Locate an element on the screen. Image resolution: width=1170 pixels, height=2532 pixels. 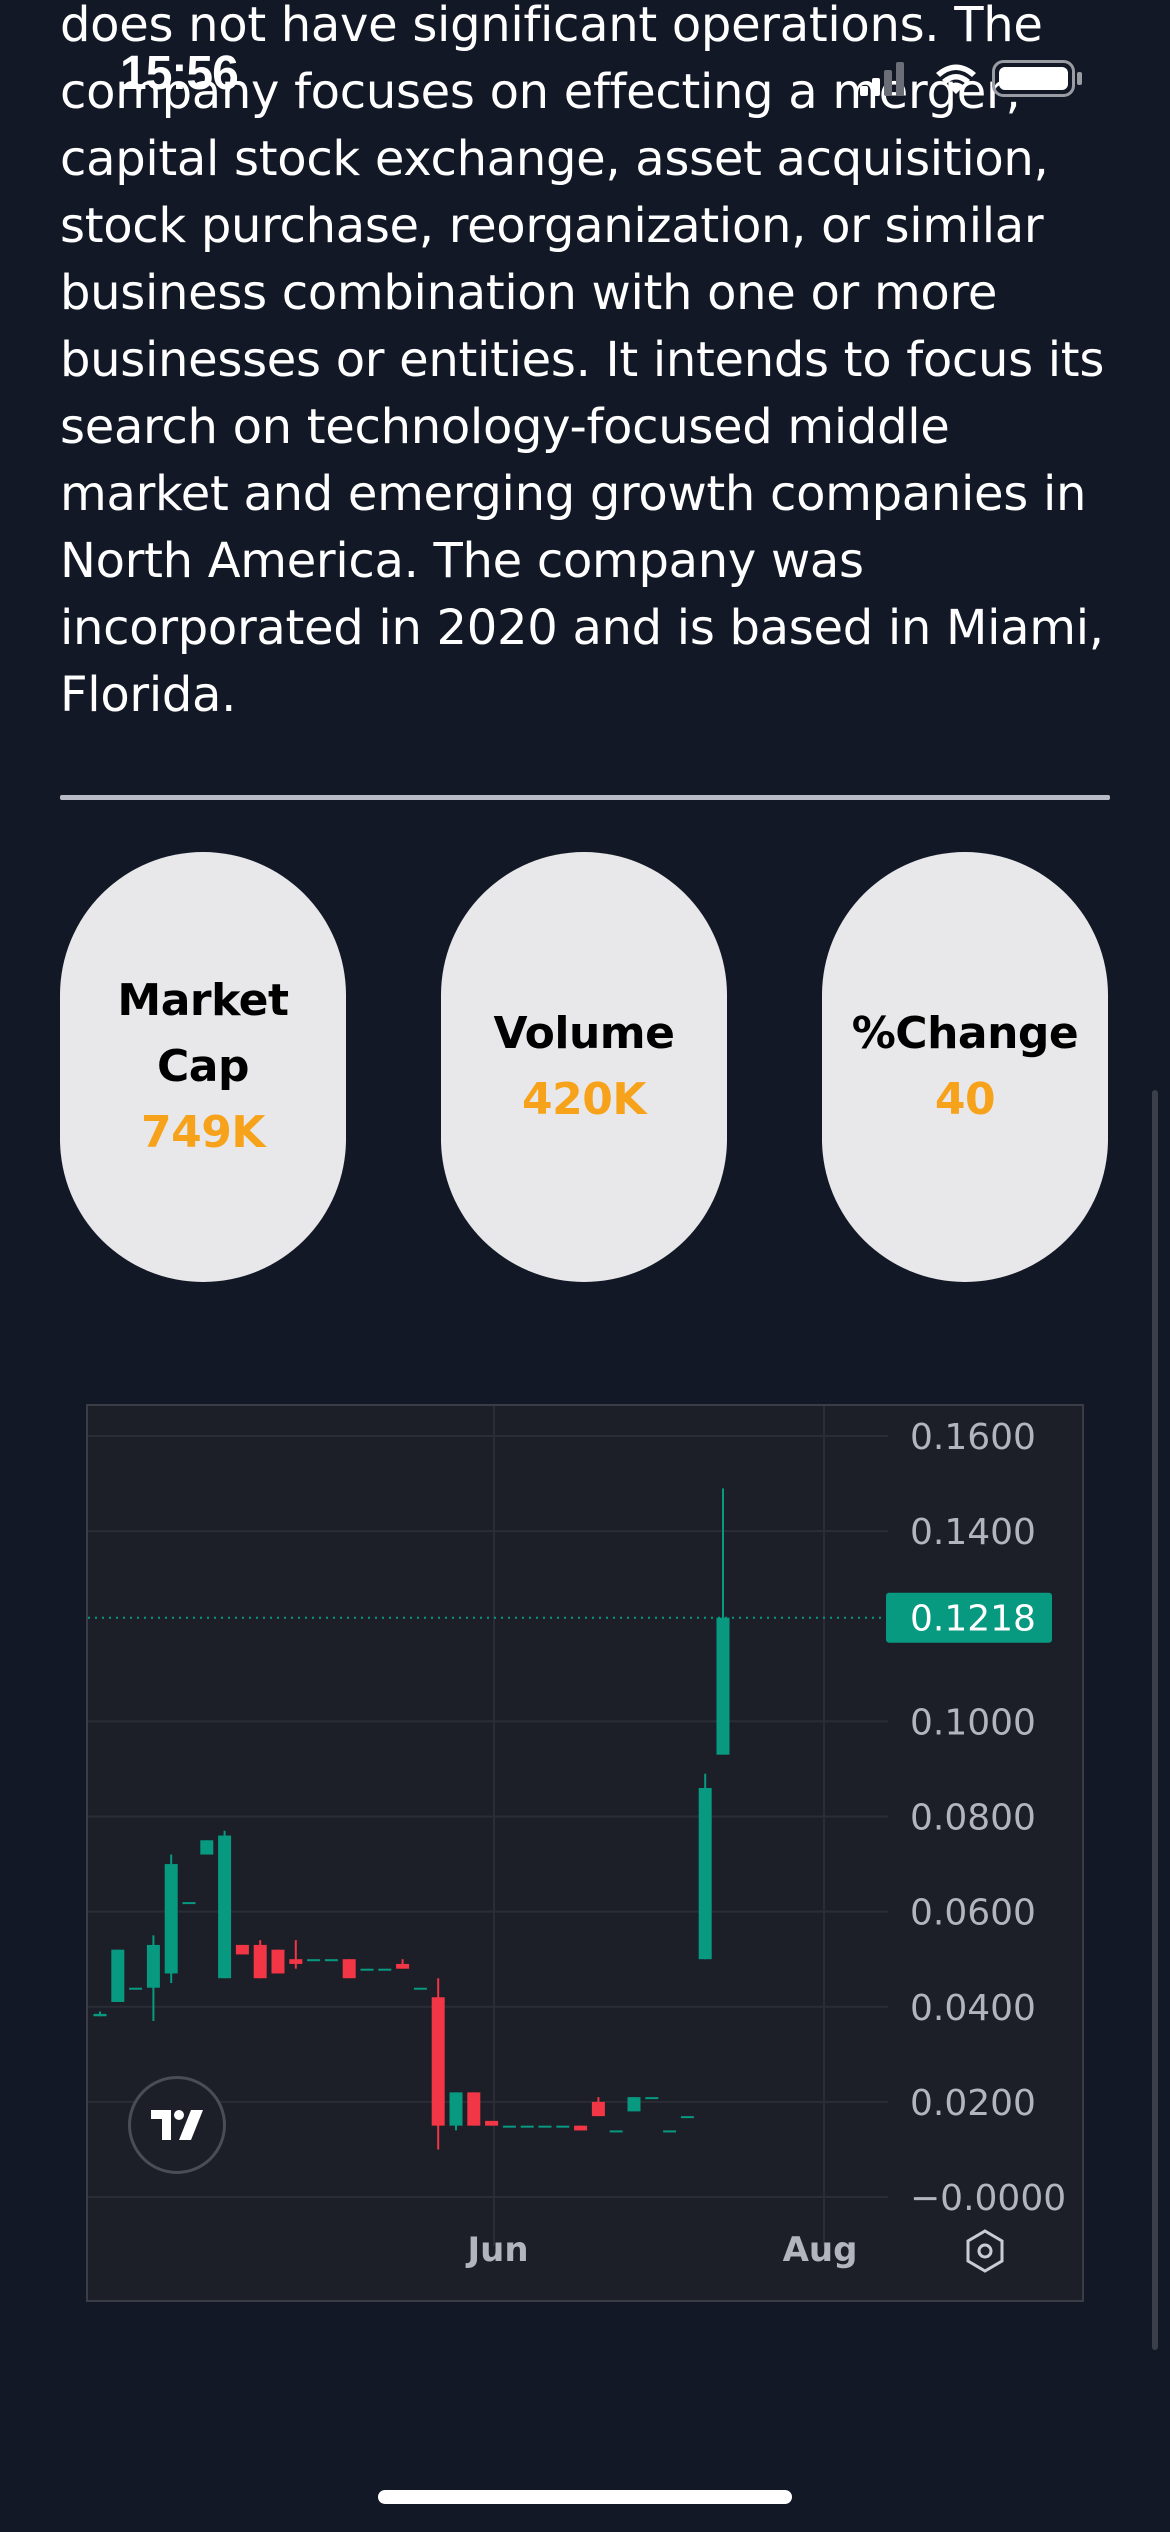
y-tick-label: 0.1000 is located at coordinates (973, 1722).